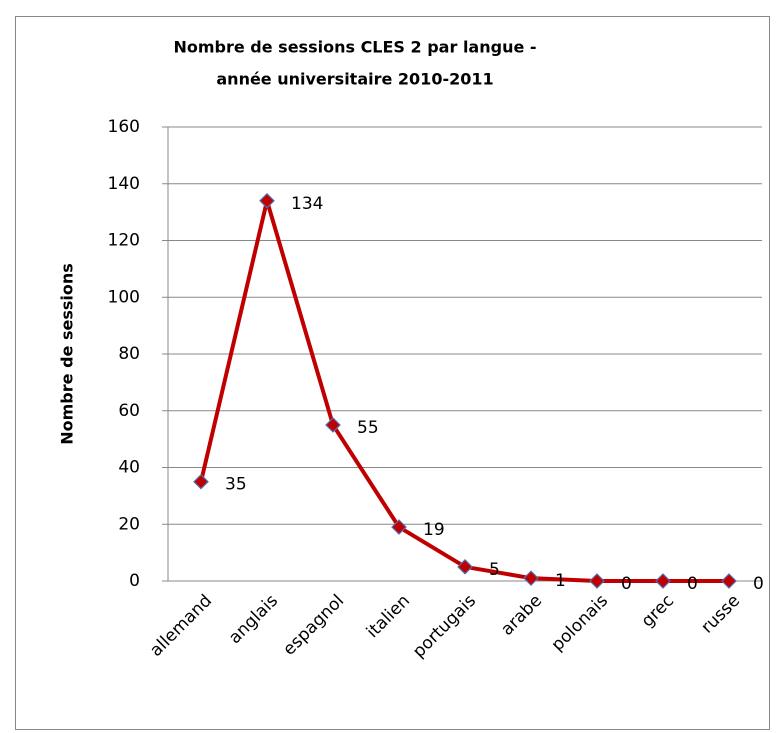 The width and height of the screenshot is (778, 733). I want to click on y-tick-label: 160, so click(124, 127).